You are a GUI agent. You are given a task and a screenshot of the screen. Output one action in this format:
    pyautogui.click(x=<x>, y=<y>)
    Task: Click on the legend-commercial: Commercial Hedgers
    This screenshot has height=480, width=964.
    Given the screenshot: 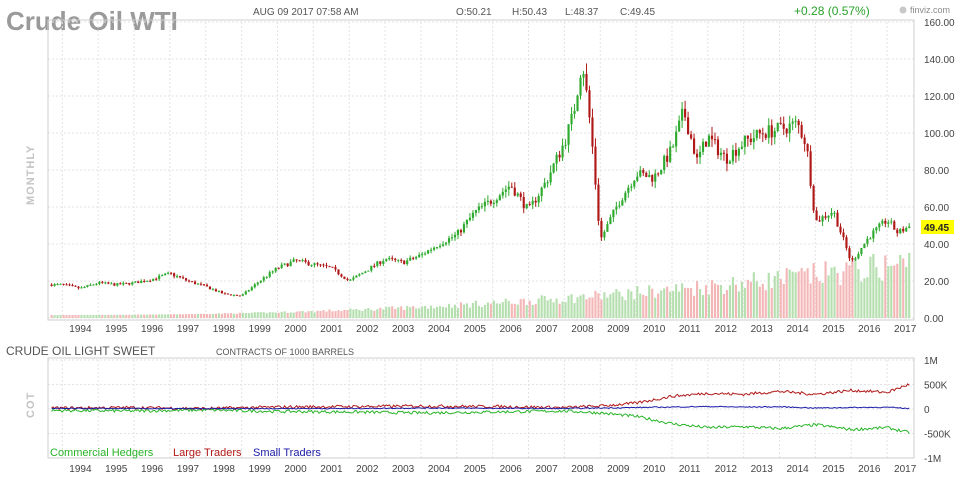 What is the action you would take?
    pyautogui.click(x=102, y=453)
    